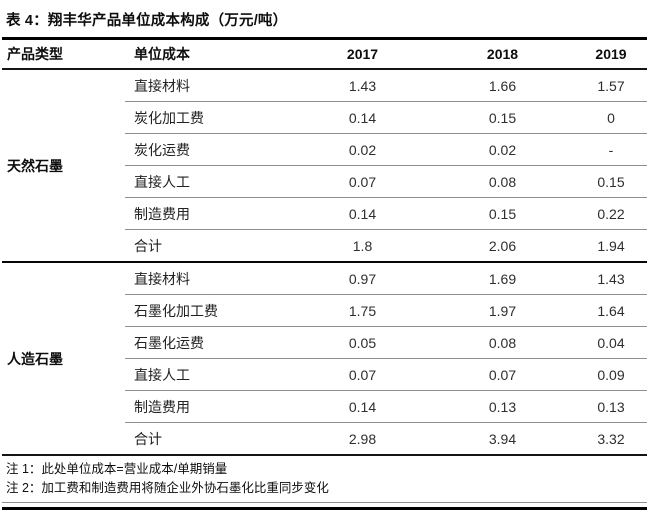 The width and height of the screenshot is (649, 521). Describe the element at coordinates (611, 374) in the screenshot. I see `cost-value-2019: 0.09` at that location.